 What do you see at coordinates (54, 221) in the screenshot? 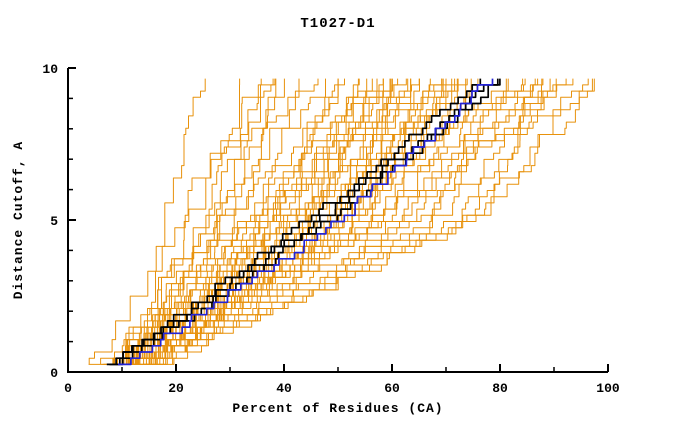
I see `y-tick-label: 5` at bounding box center [54, 221].